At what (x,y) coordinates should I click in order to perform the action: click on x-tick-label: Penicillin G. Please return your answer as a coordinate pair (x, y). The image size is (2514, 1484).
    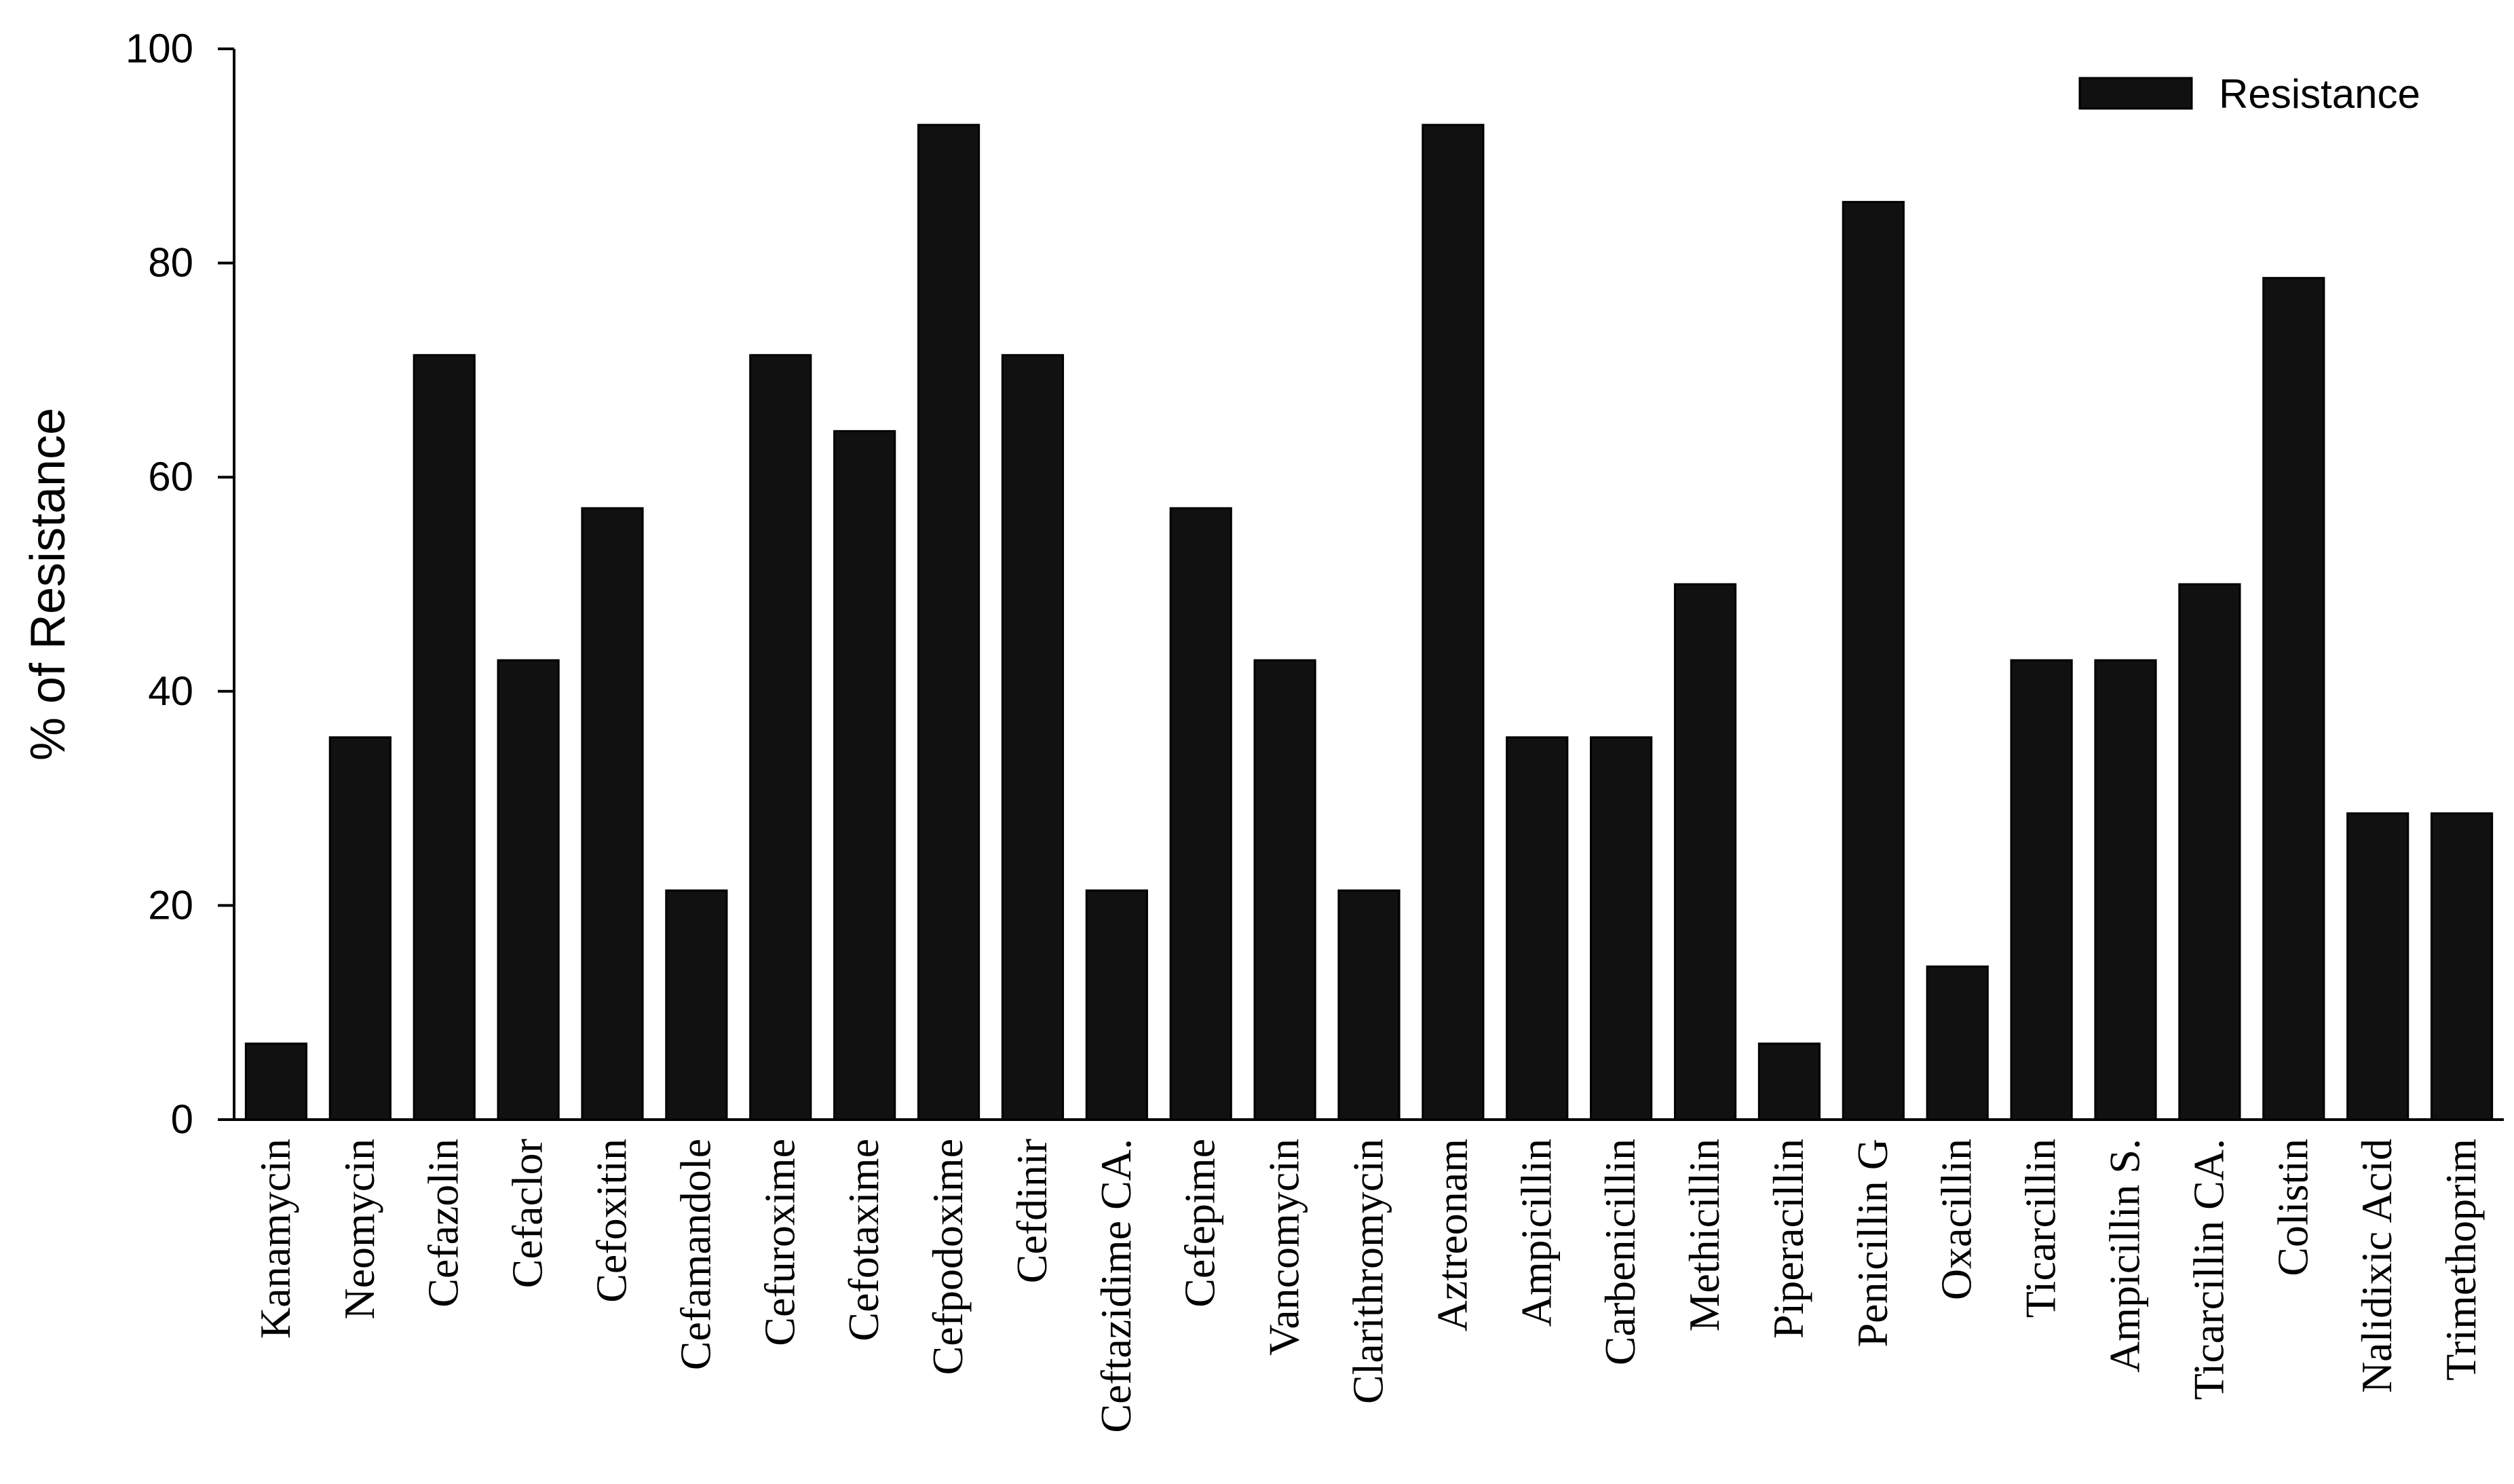
    Looking at the image, I should click on (1872, 1243).